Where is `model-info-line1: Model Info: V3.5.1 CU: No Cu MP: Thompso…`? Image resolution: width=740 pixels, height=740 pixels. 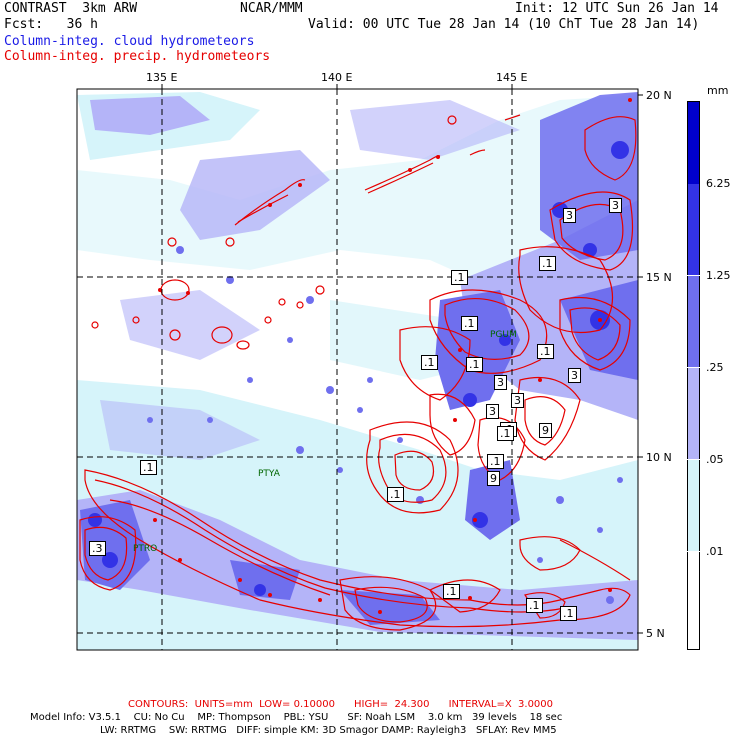
model-info-line1: Model Info: V3.5.1 CU: No Cu MP: Thompso… is located at coordinates (296, 717).